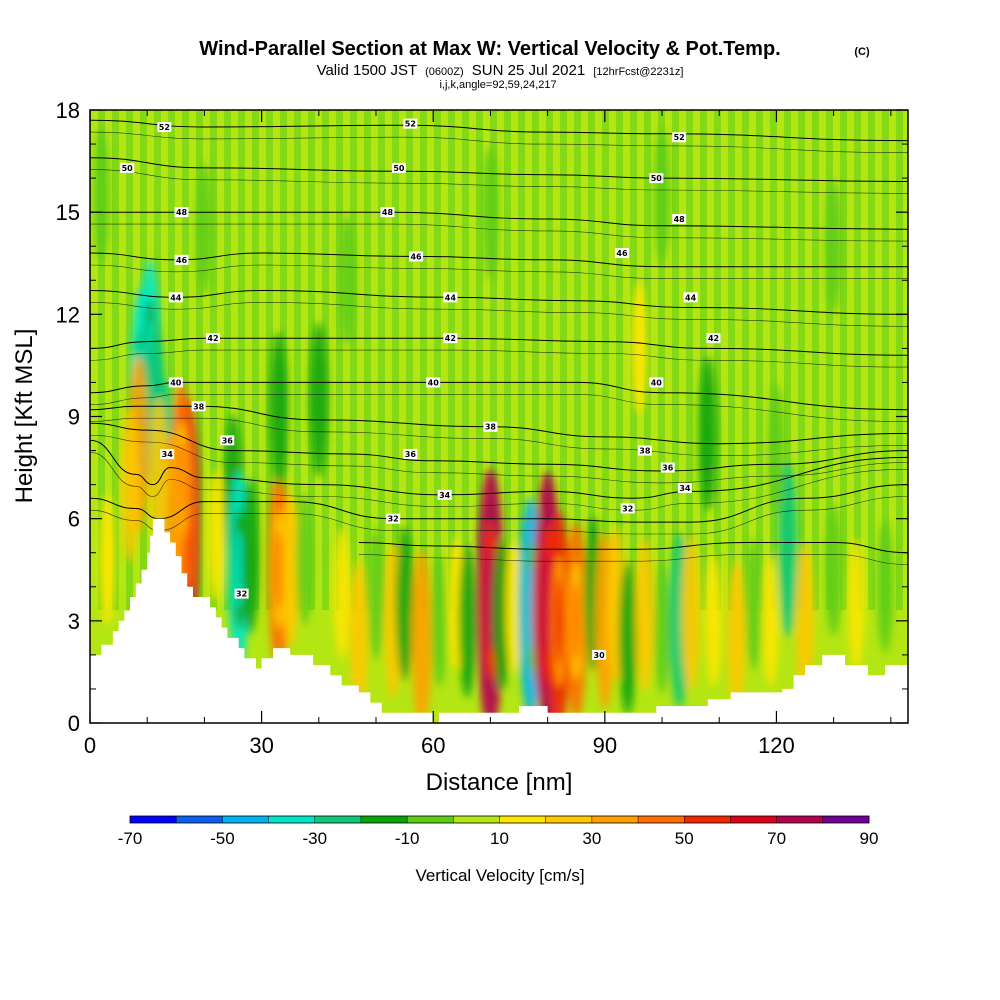 This screenshot has width=1000, height=1000. Describe the element at coordinates (684, 838) in the screenshot. I see `colorbar-tick-label: 50` at that location.